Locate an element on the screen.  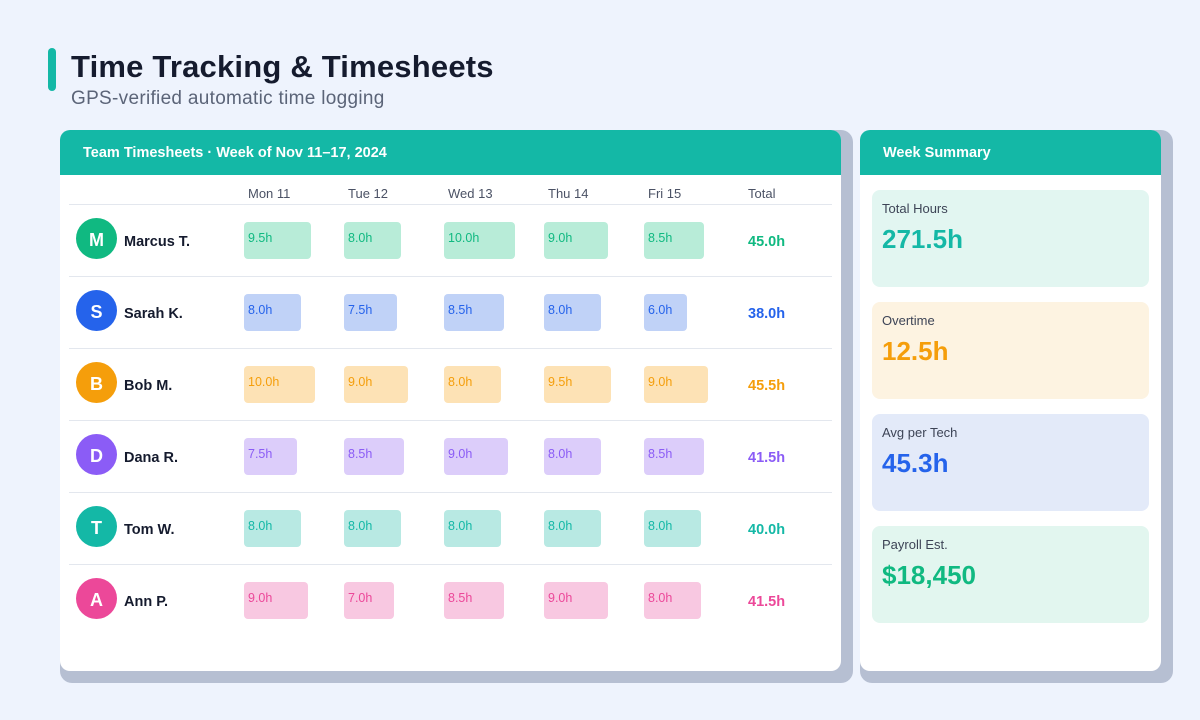
stat-card: Total Hours 271.5h is located at coordinates (1010, 238).